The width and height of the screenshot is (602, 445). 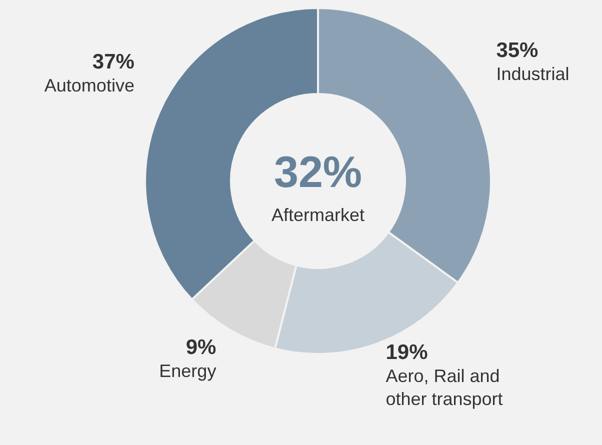 What do you see at coordinates (407, 352) in the screenshot?
I see `data-label: 19%` at bounding box center [407, 352].